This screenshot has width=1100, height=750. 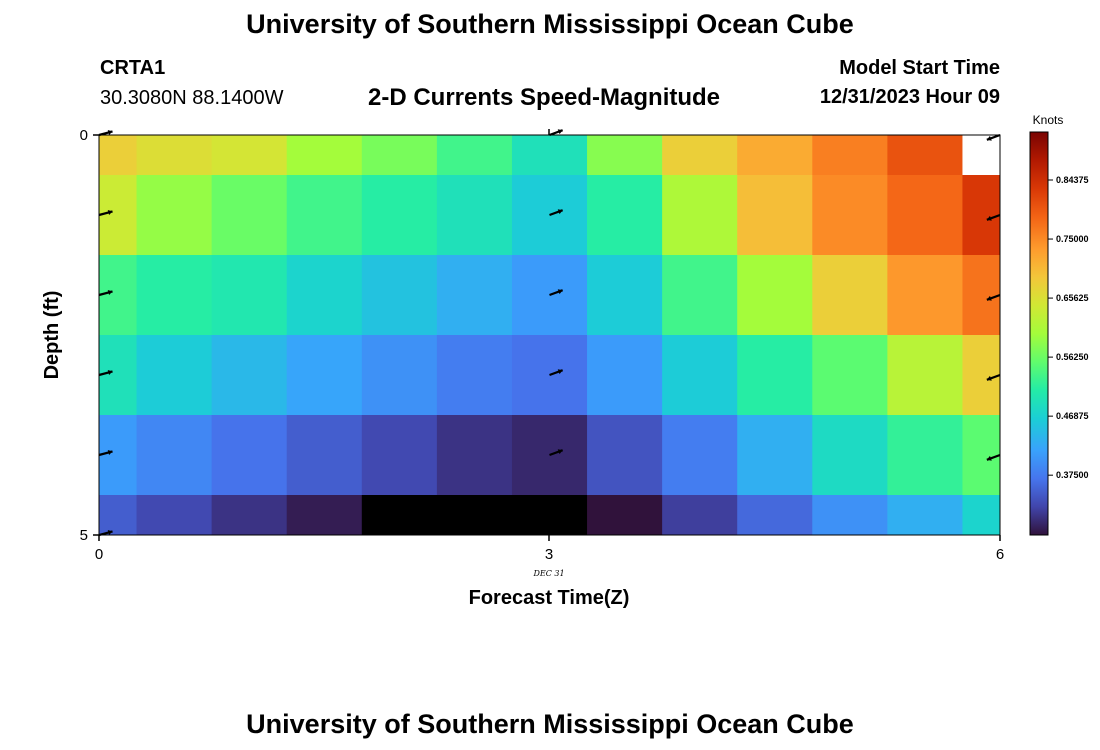 What do you see at coordinates (192, 98) in the screenshot?
I see `station-coordinates: 30.3080N 88.1400W` at bounding box center [192, 98].